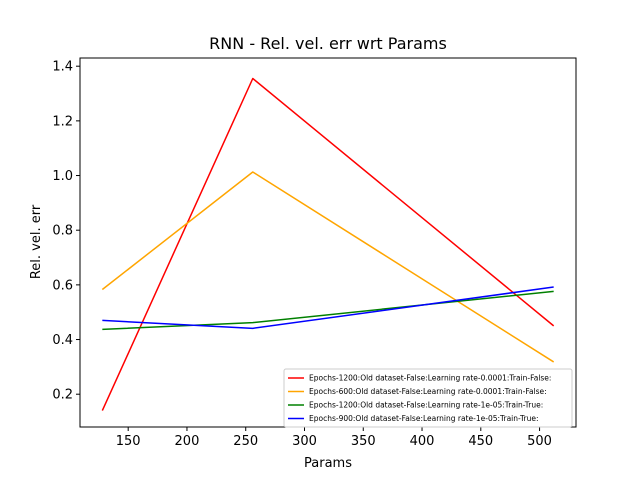 The image size is (640, 480). I want to click on y-tick-label: 1.2, so click(62, 121).